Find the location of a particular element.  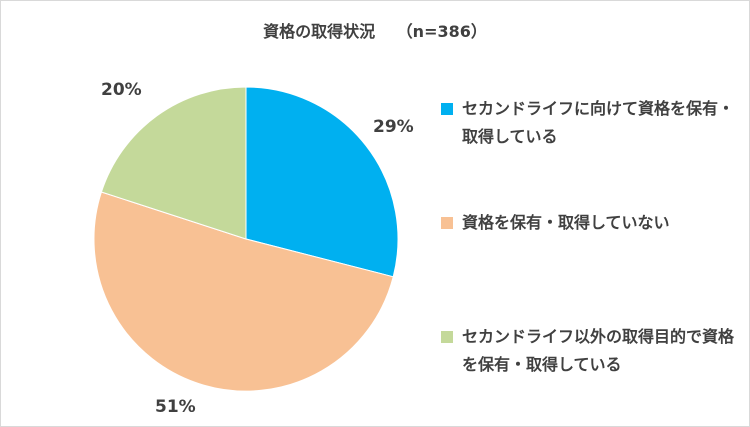

legend-label-none: 資格を保有・取得していない is located at coordinates (566, 222).